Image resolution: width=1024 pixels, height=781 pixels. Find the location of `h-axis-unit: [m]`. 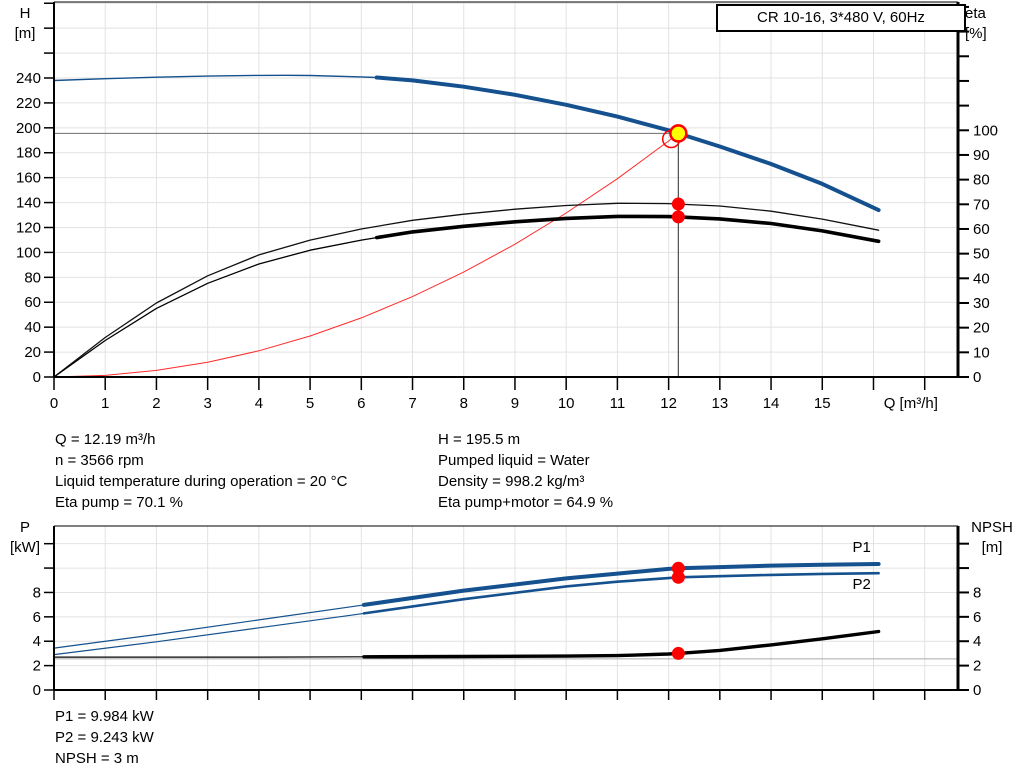

h-axis-unit: [m] is located at coordinates (25, 33).